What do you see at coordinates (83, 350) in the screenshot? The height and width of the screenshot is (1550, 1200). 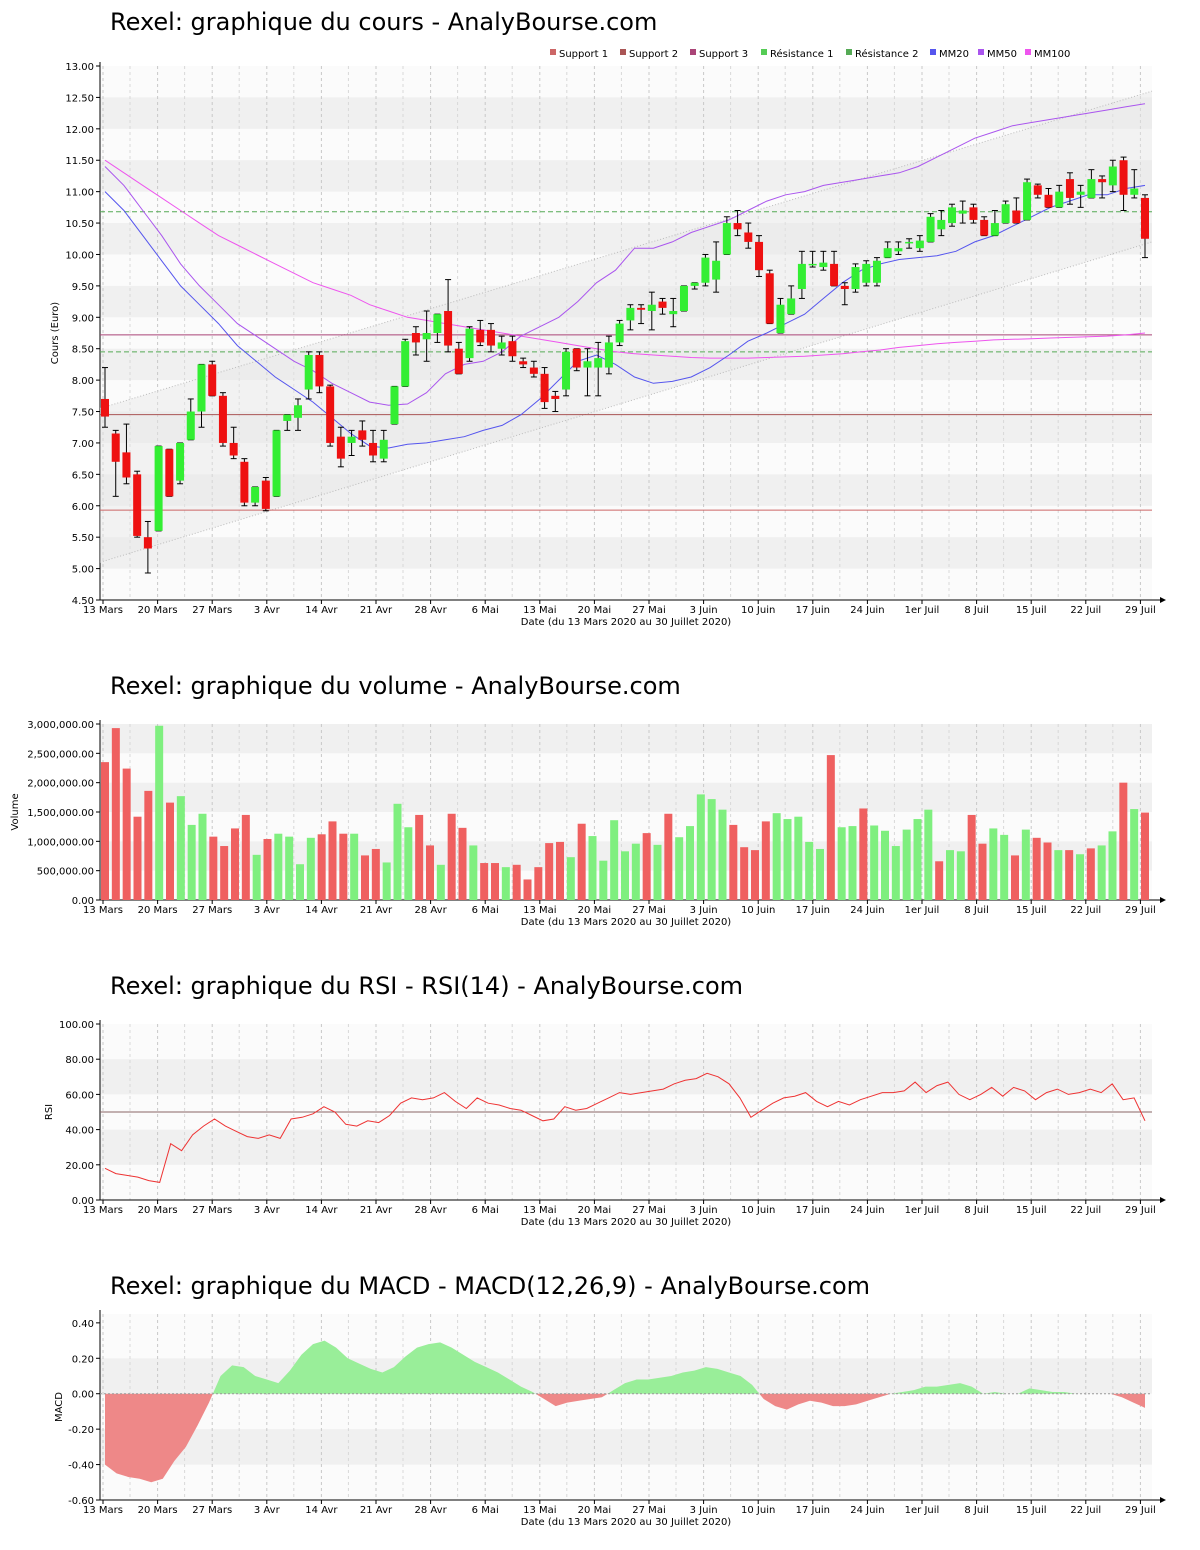 I see `y-tick-label: 8.50` at bounding box center [83, 350].